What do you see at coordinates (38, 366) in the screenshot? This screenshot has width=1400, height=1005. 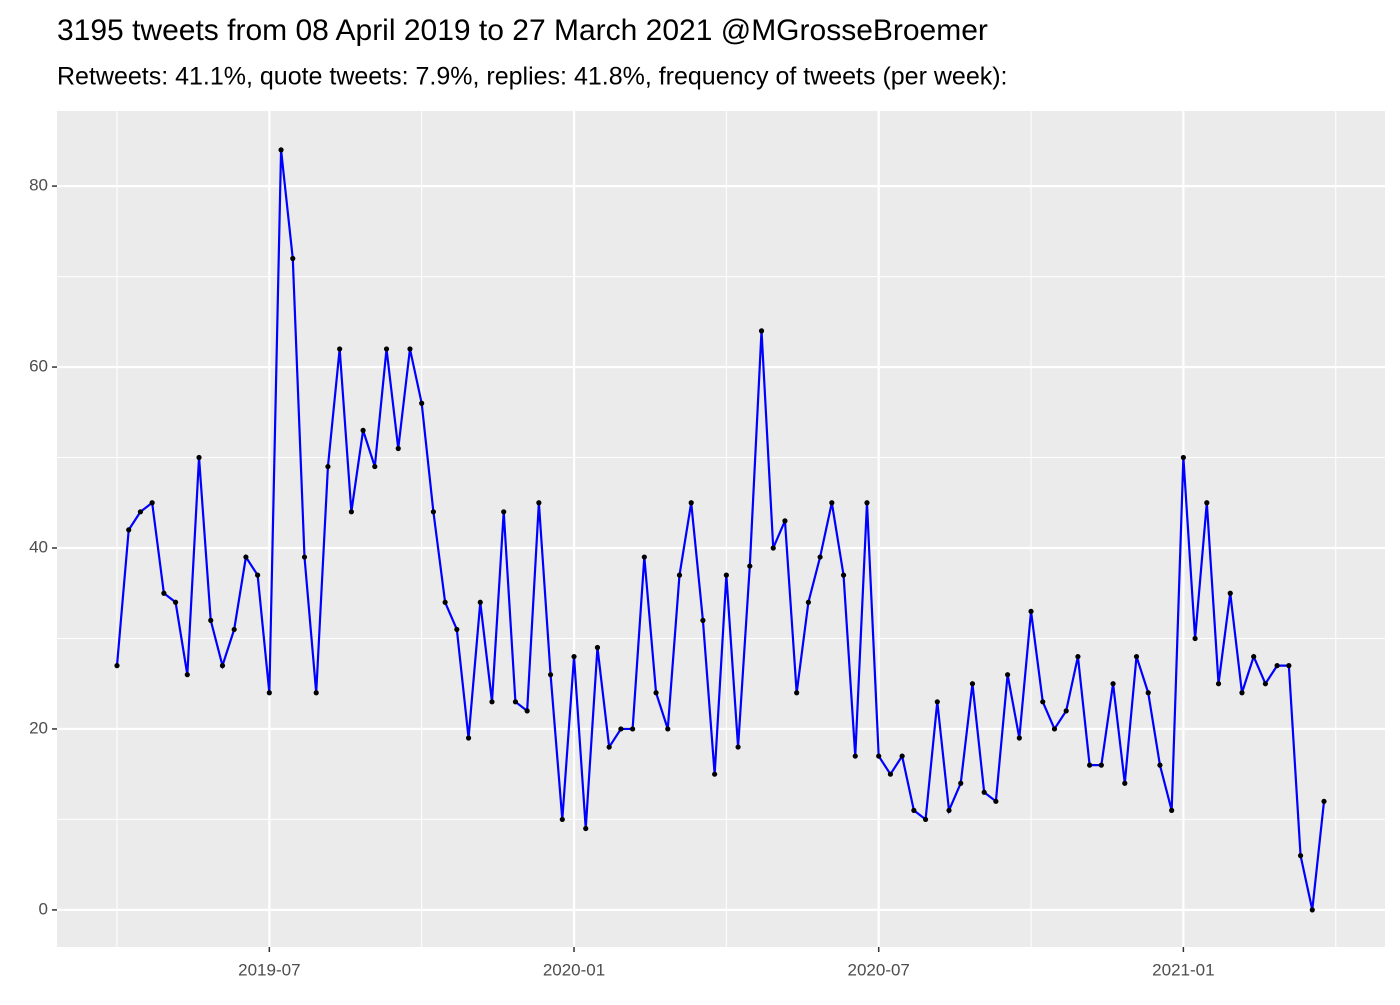 I see `y-tick-label: 60` at bounding box center [38, 366].